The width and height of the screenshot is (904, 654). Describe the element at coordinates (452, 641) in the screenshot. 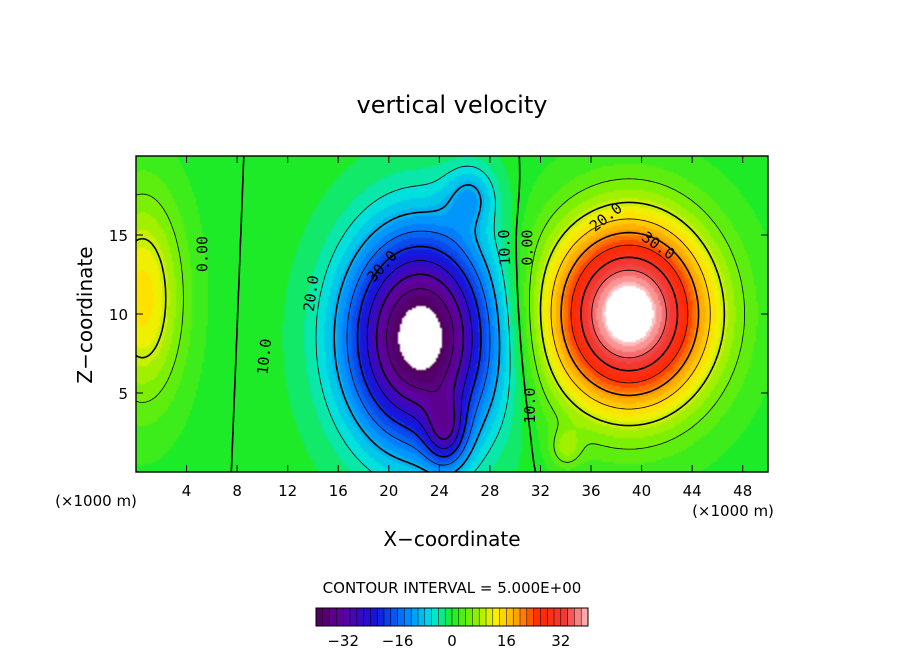

I see `colorbar-tick-label: 0` at that location.